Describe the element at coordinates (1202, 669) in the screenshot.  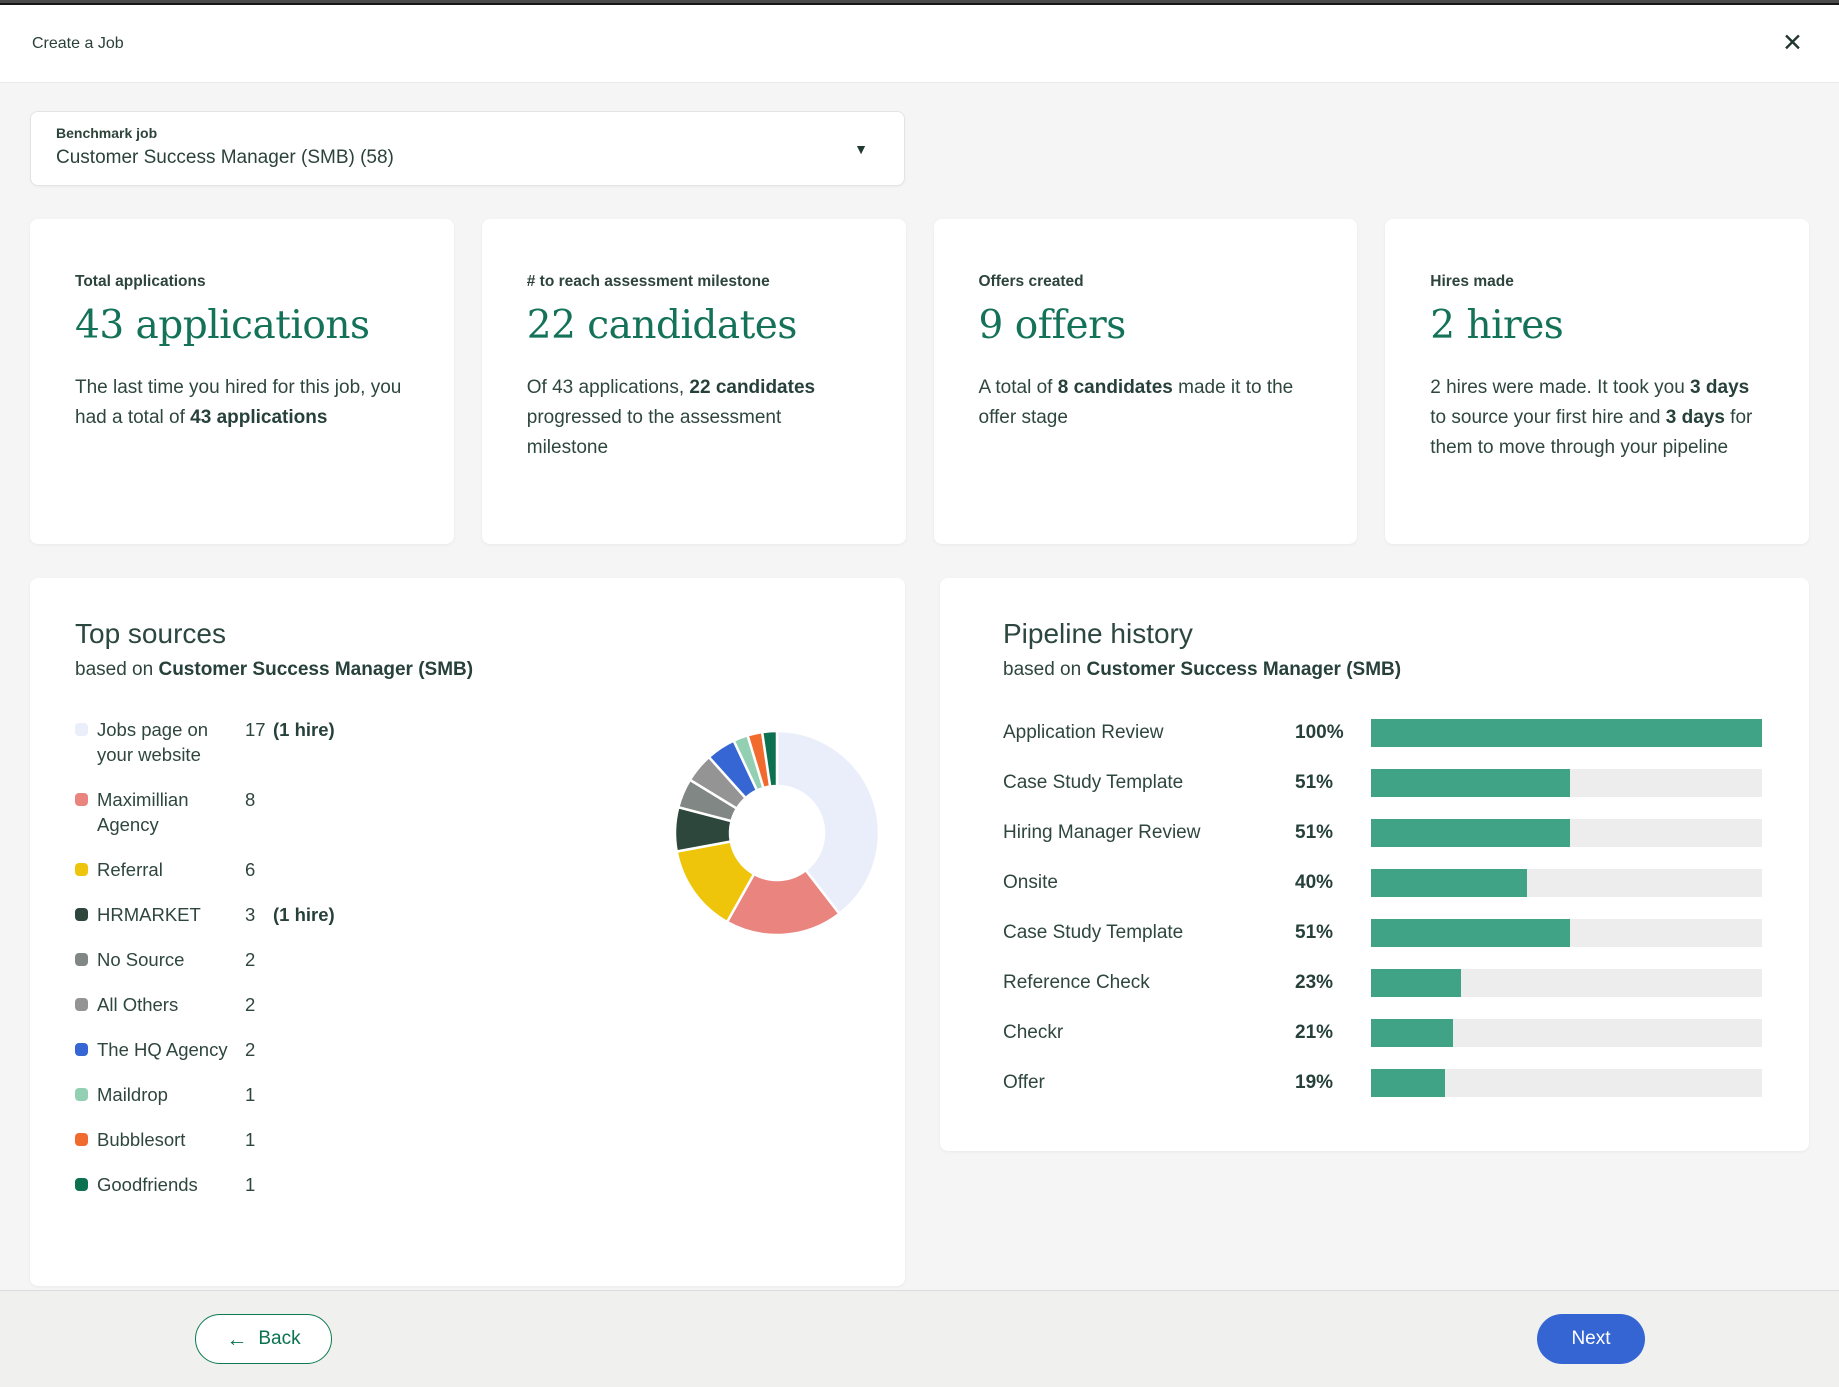
I see `pipeline-history-subtitle: based on Customer Success Manager (SMB)` at that location.